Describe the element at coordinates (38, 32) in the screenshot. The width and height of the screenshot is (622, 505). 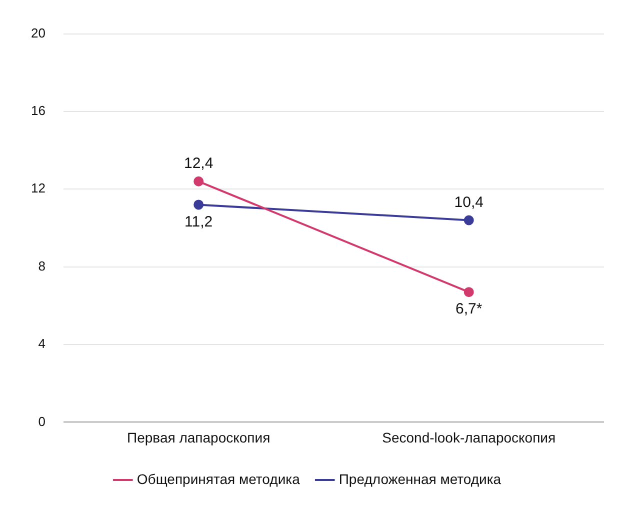
I see `y-tick-label: 20` at that location.